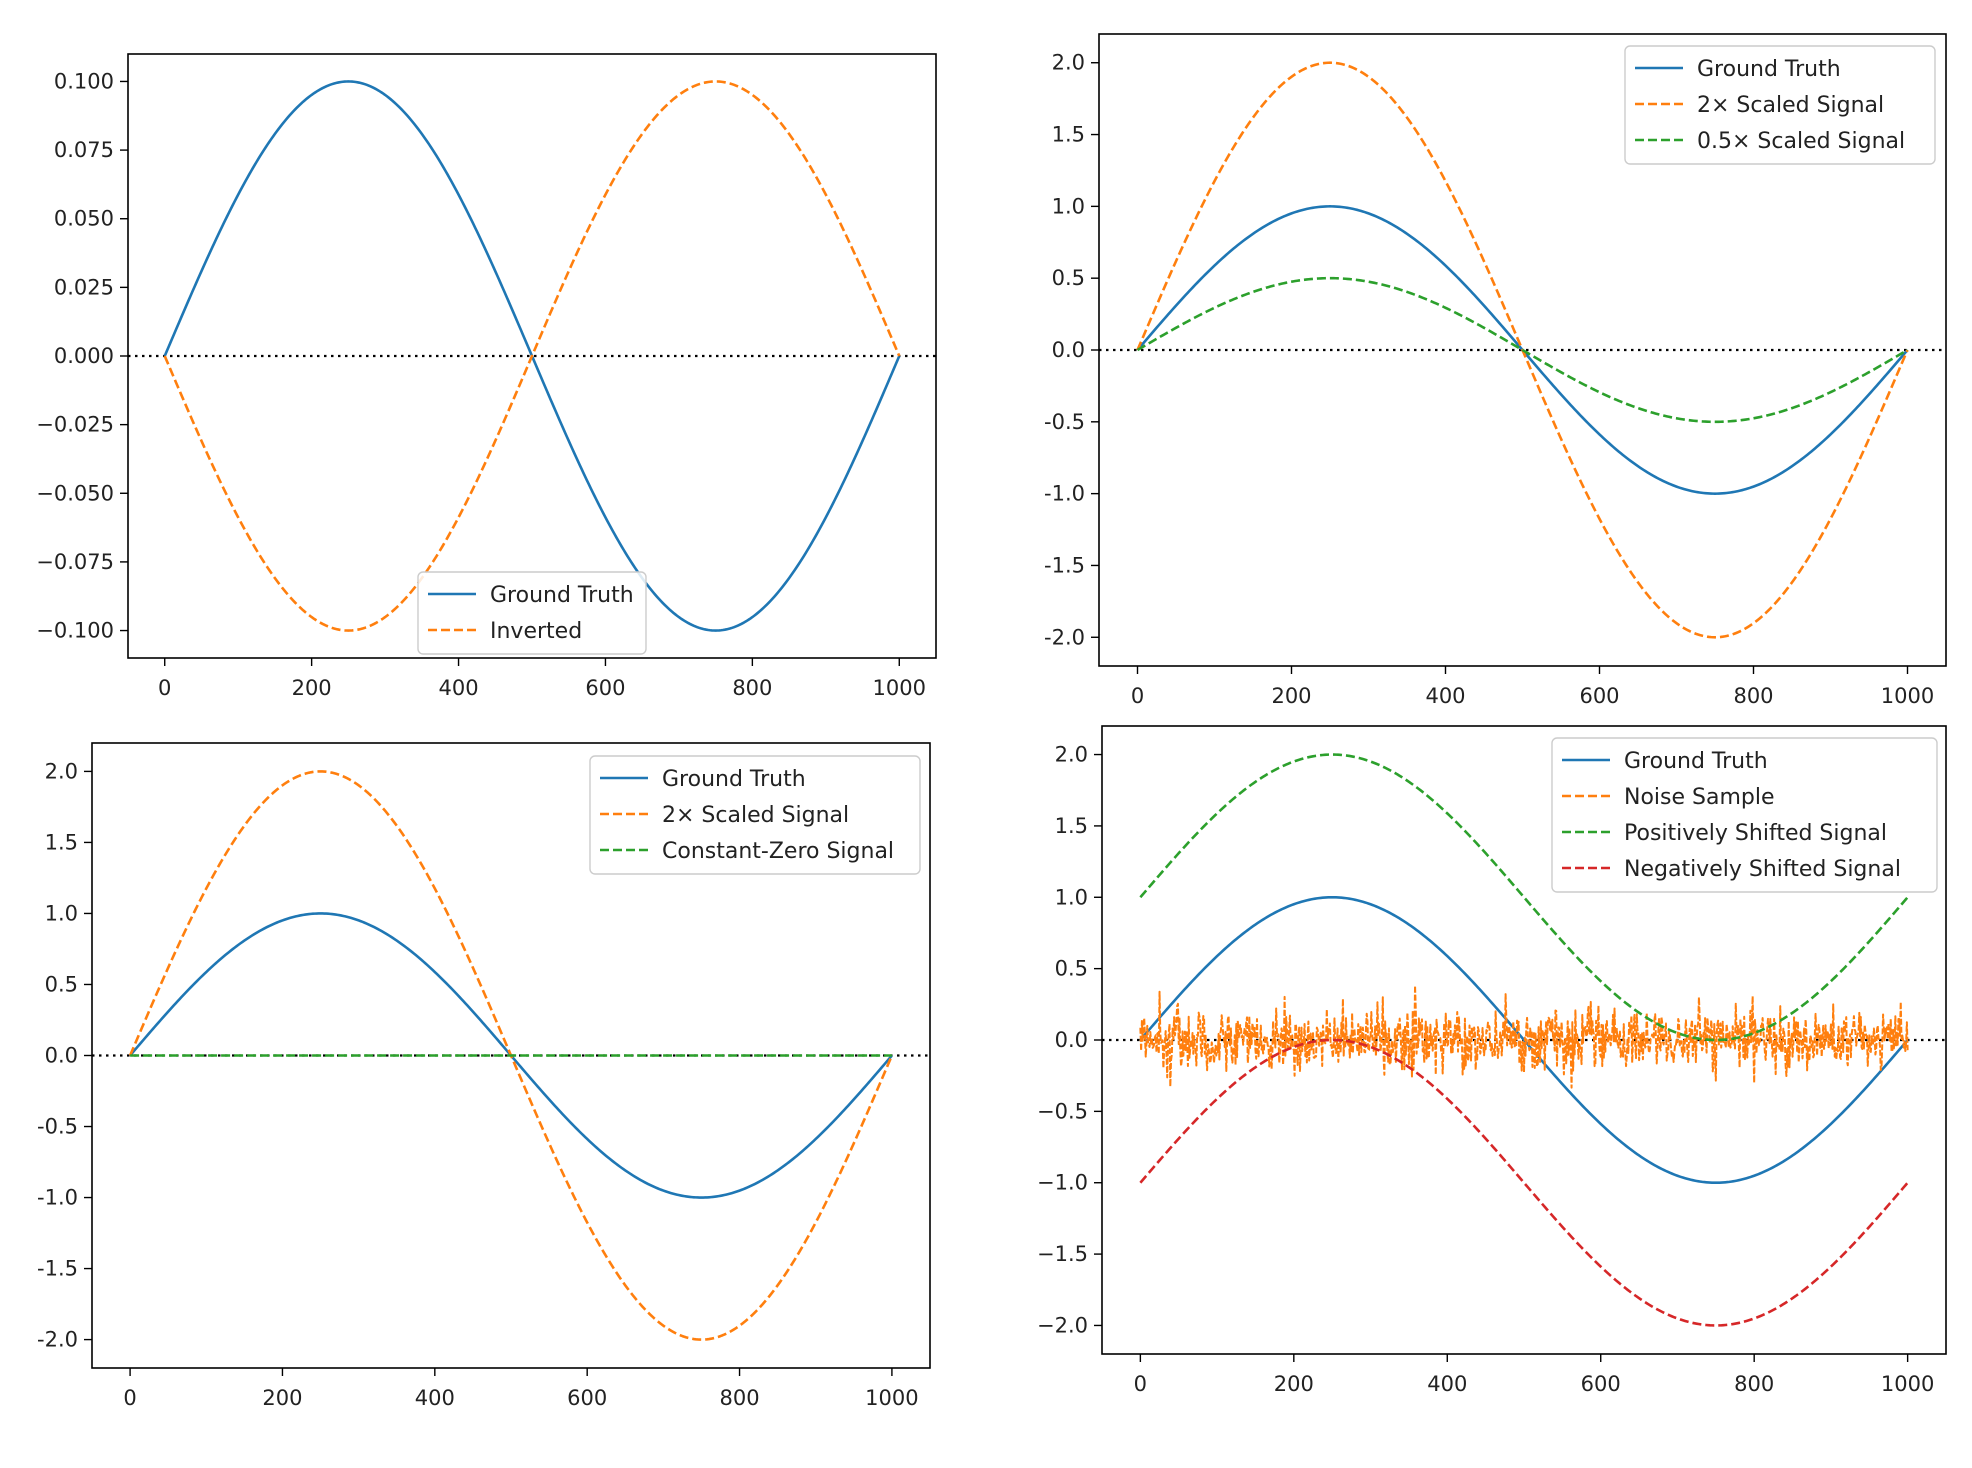  Describe the element at coordinates (84, 356) in the screenshot. I see `y-tick-label: 0.000` at that location.